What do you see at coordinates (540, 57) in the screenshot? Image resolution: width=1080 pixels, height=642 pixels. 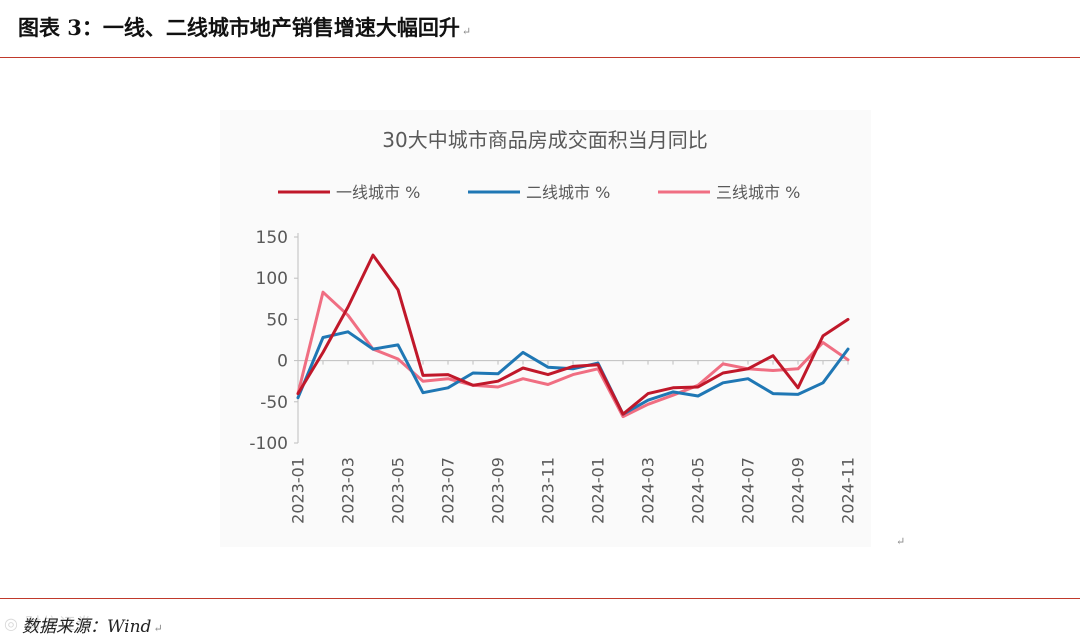 I see `header-divider` at bounding box center [540, 57].